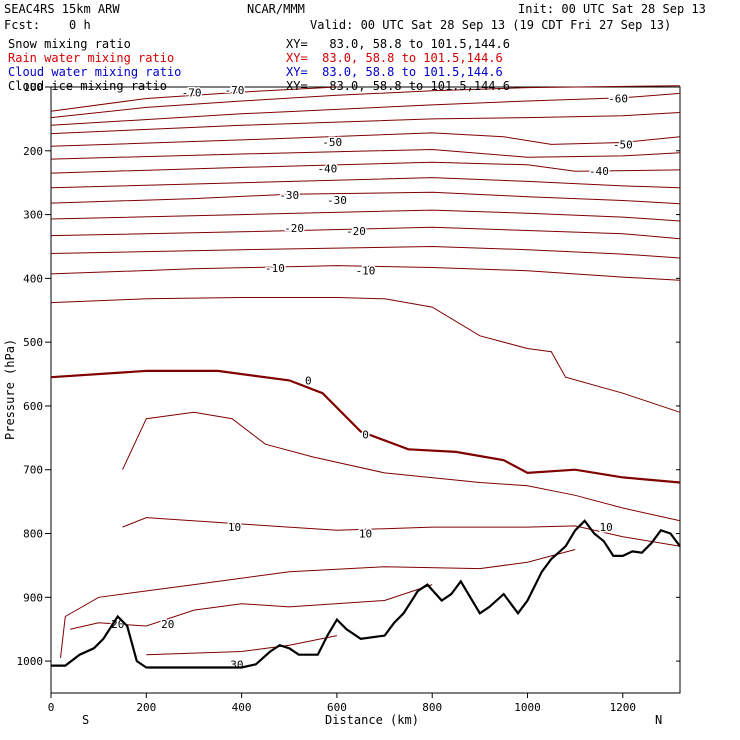 This screenshot has width=740, height=740. I want to click on x-tick-label: 1000, so click(527, 707).